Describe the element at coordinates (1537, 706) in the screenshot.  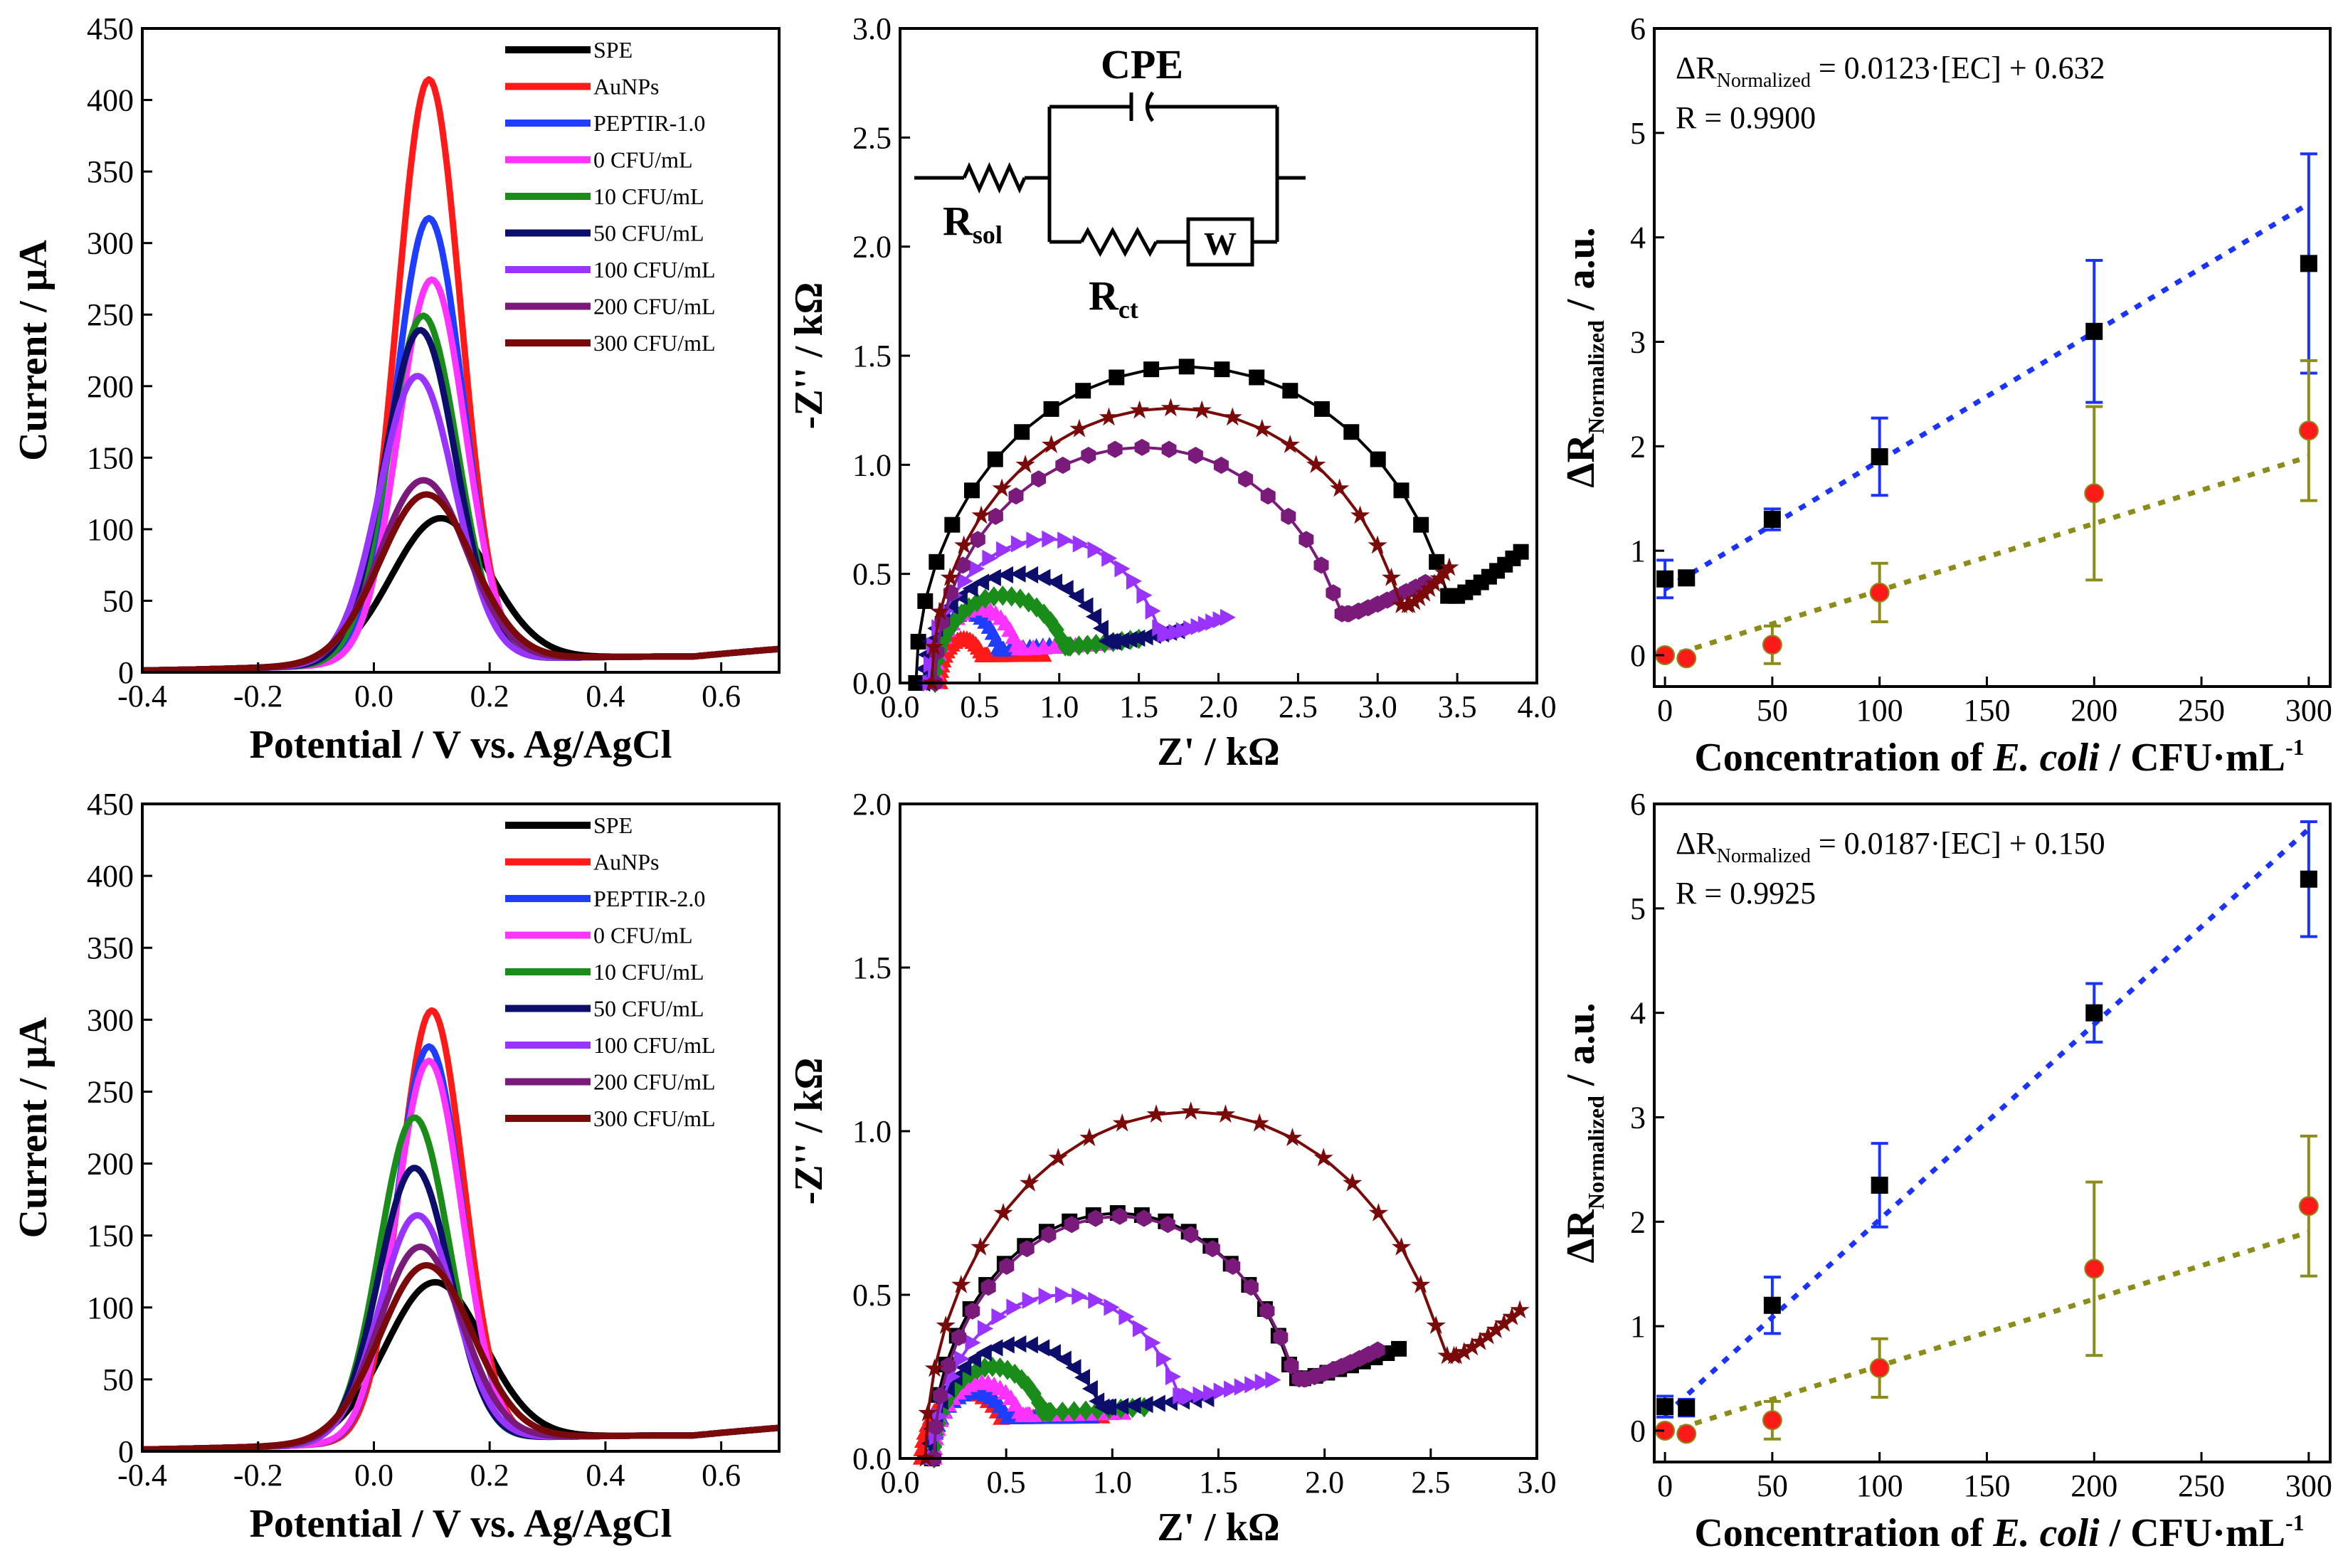
I see `nyquist-x-tick-label: 4.0` at that location.